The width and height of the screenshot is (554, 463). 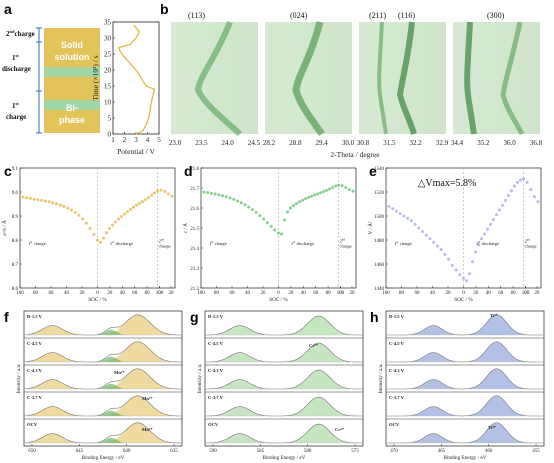 I want to click on solid-solution-band-mid, so click(x=72, y=95).